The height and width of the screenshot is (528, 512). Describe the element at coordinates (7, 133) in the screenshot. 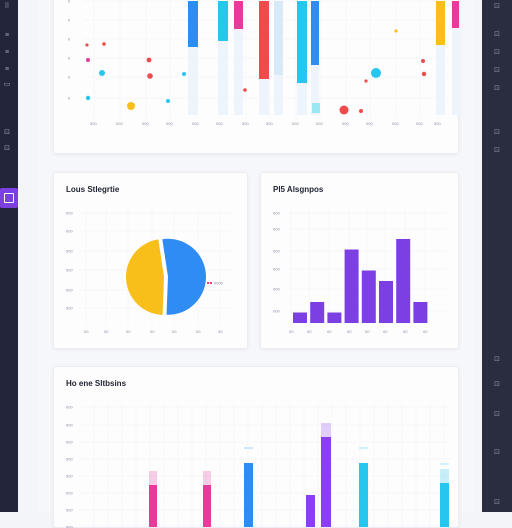

I see `tag-icon: ⊡` at that location.